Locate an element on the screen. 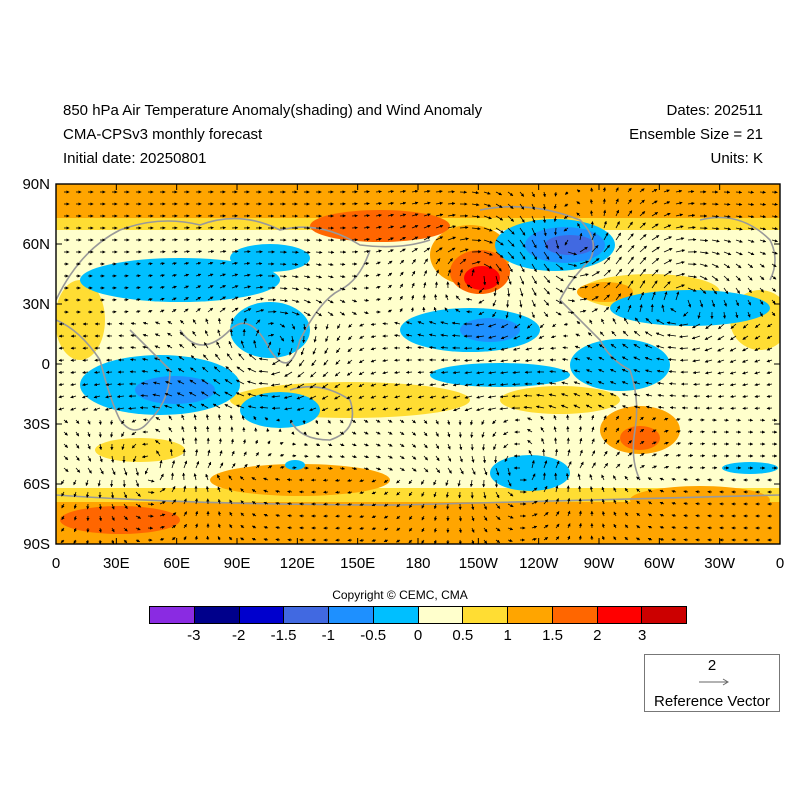 This screenshot has width=800, height=800. lat-tick-label: 90N is located at coordinates (36, 184).